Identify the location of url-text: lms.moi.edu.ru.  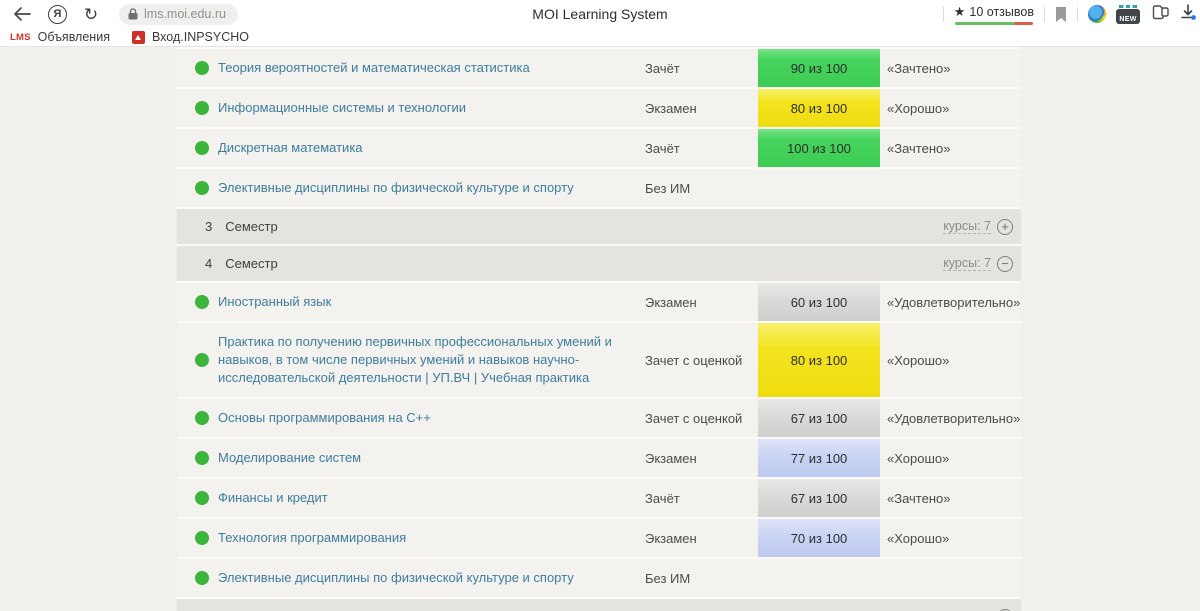
(185, 14).